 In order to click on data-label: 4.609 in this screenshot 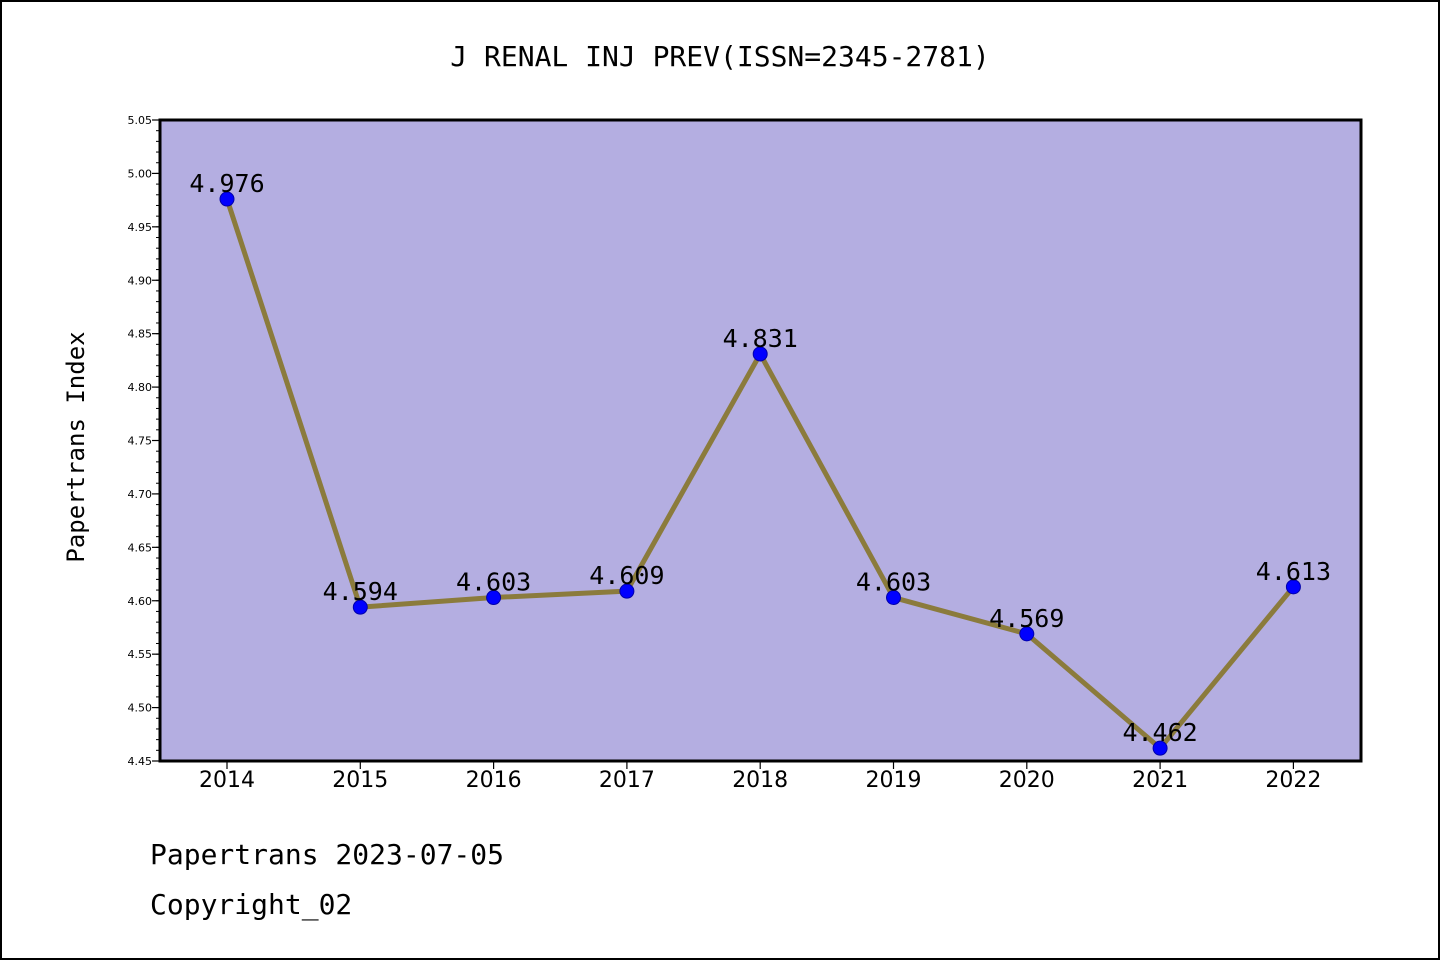, I will do `click(626, 575)`.